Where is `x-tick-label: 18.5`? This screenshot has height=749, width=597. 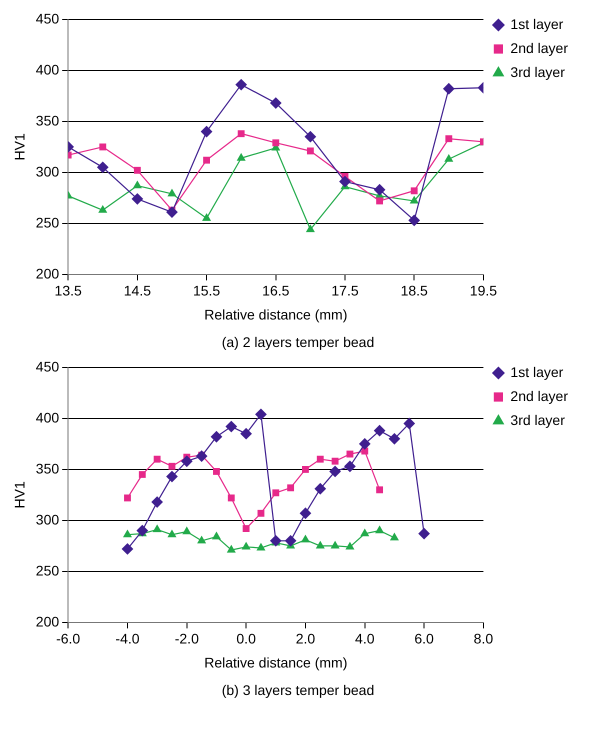
x-tick-label: 18.5 is located at coordinates (414, 290).